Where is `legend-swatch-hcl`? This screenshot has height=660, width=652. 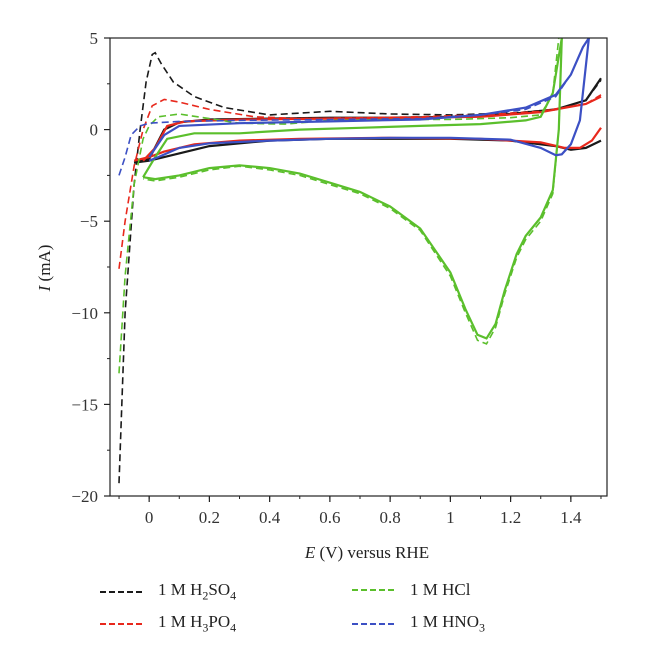 legend-swatch-hcl is located at coordinates (373, 590).